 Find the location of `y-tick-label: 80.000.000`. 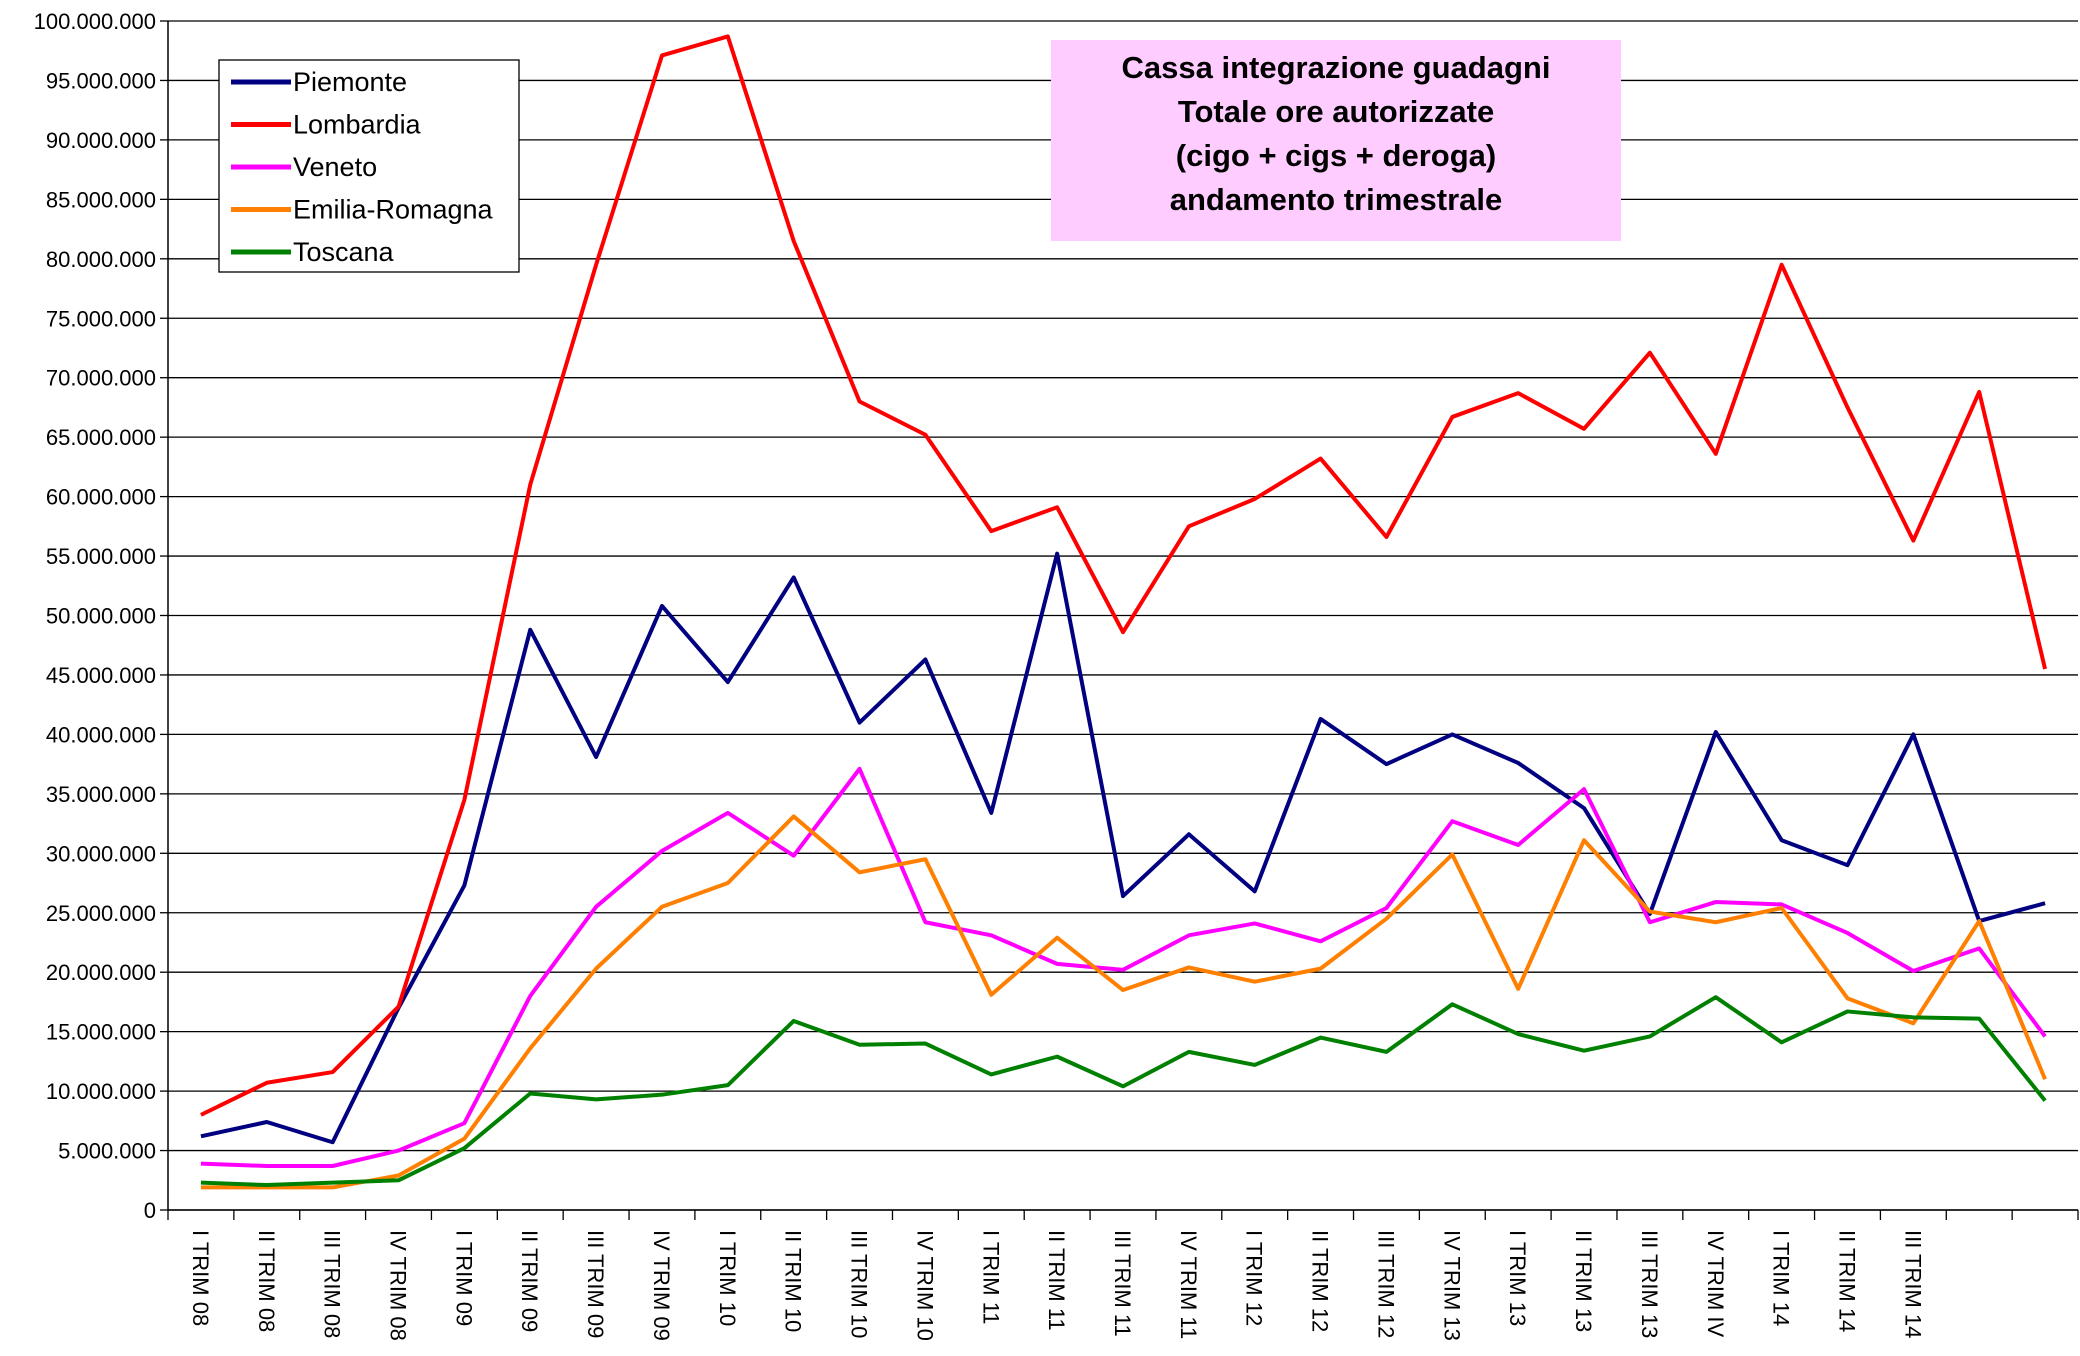

y-tick-label: 80.000.000 is located at coordinates (101, 259).